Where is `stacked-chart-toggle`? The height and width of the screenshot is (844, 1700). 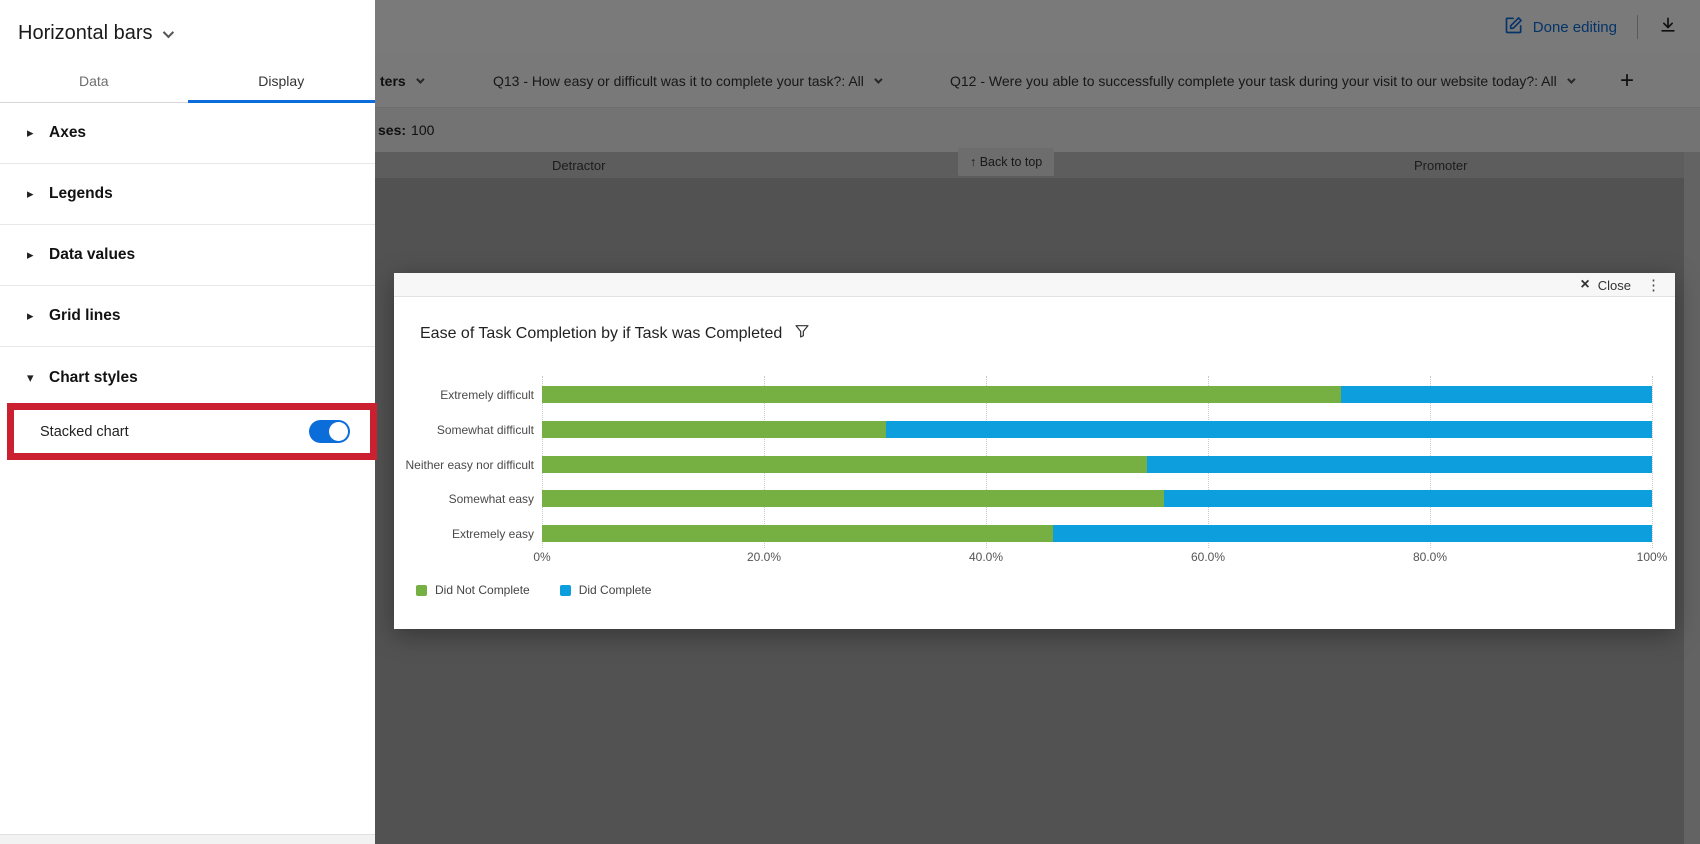 stacked-chart-toggle is located at coordinates (329, 431).